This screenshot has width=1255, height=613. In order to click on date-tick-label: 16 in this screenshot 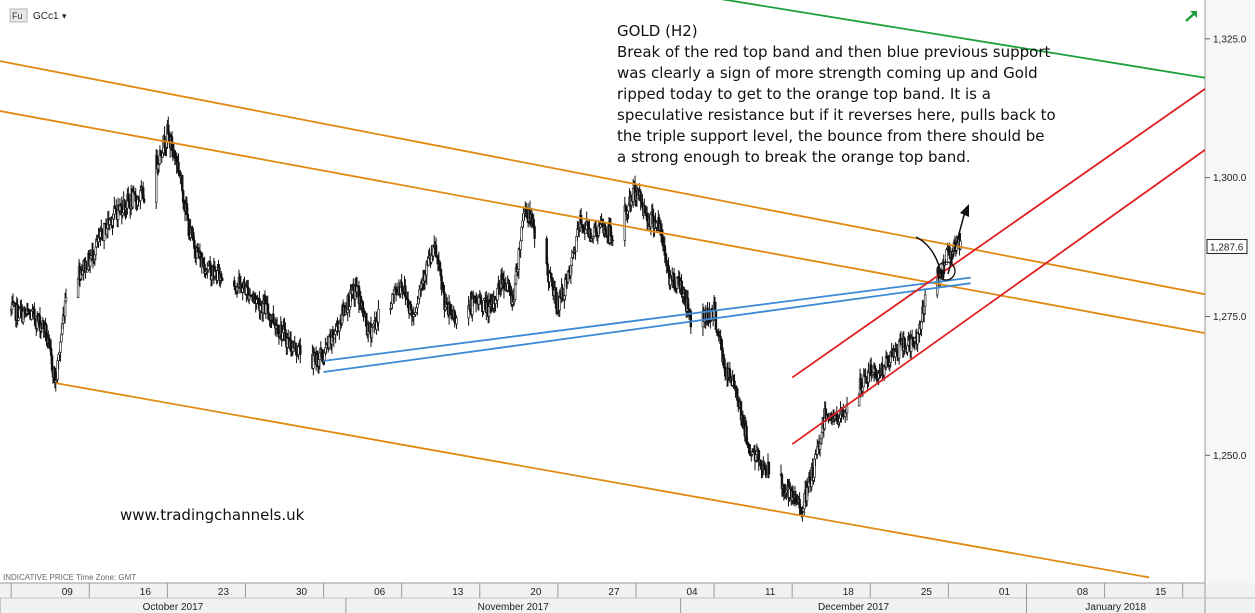, I will do `click(146, 592)`.